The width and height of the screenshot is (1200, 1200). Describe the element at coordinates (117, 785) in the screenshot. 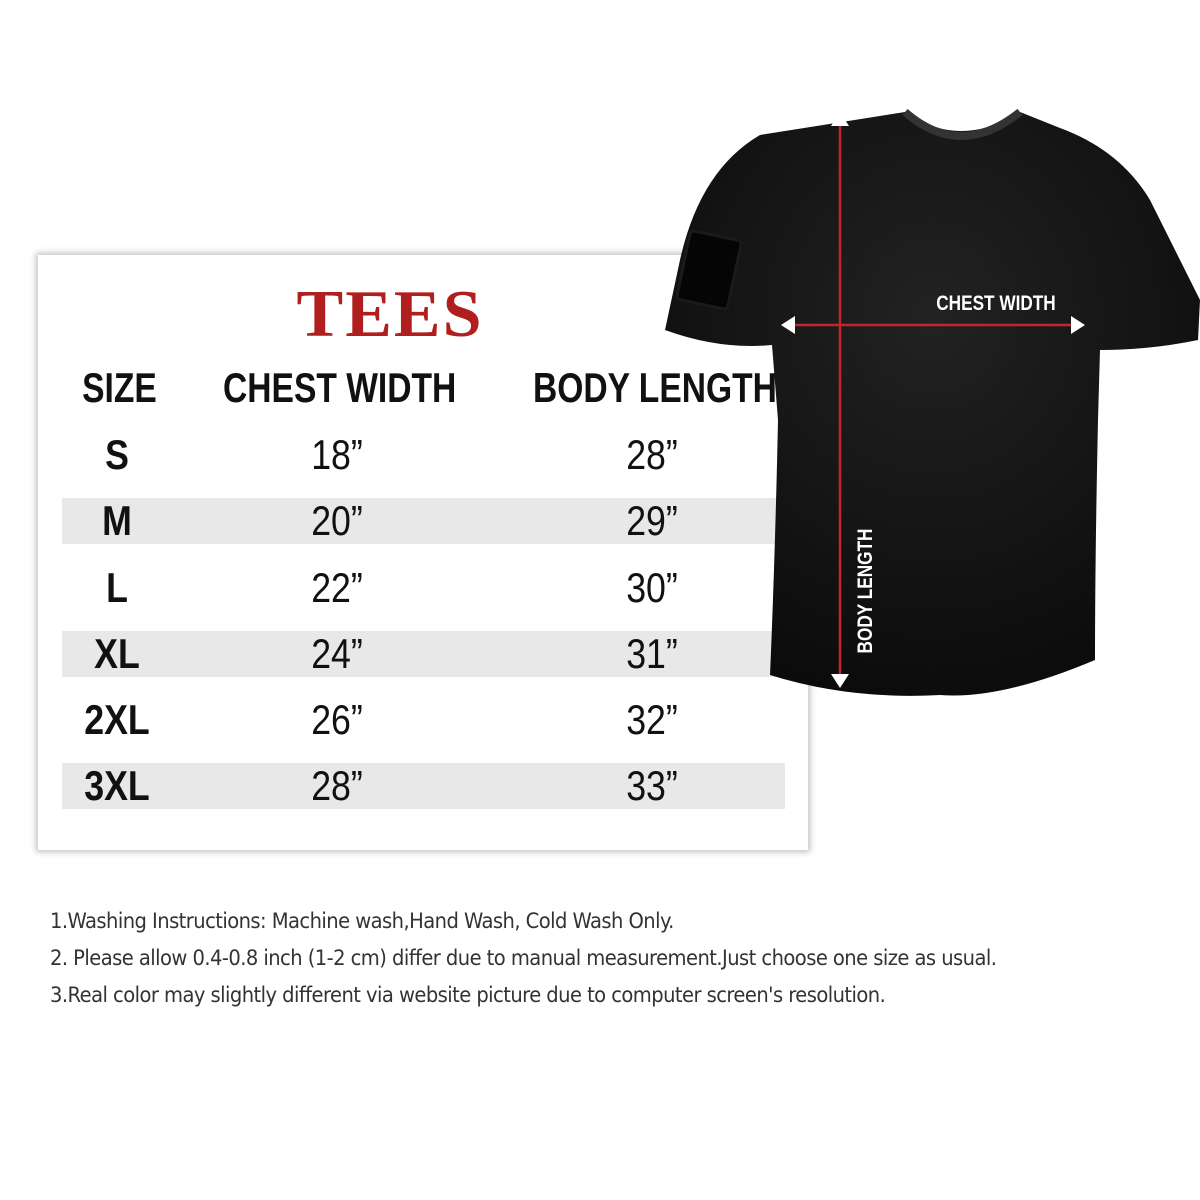

I see `size-cell: 3XL` at that location.